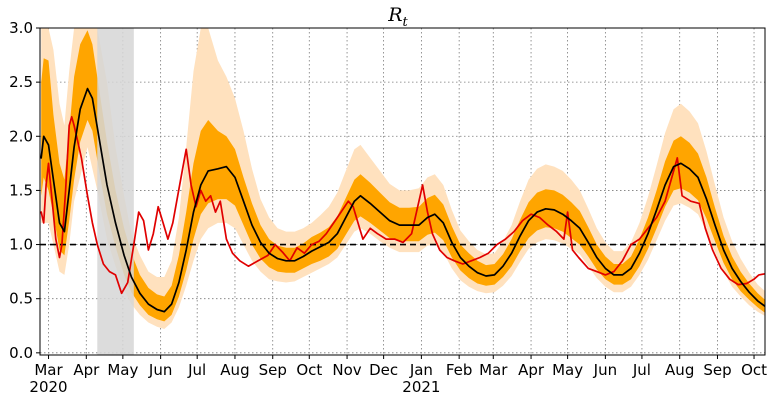 The height and width of the screenshot is (400, 775). What do you see at coordinates (21, 82) in the screenshot?
I see `y-tick-label: 2.5` at bounding box center [21, 82].